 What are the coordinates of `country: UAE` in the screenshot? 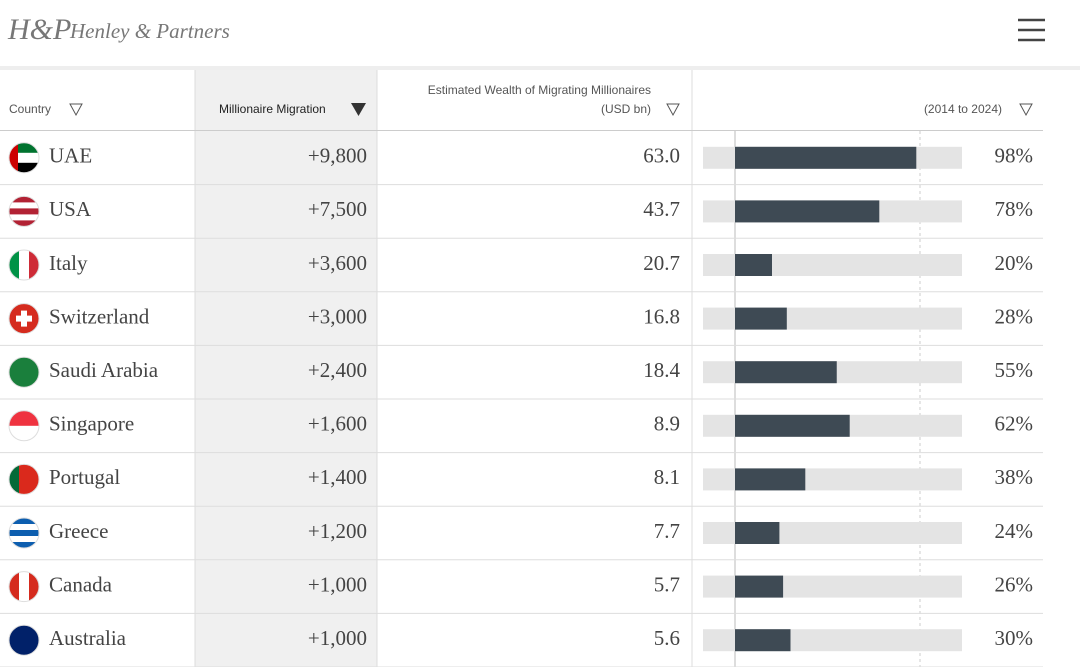 It's located at (70, 156).